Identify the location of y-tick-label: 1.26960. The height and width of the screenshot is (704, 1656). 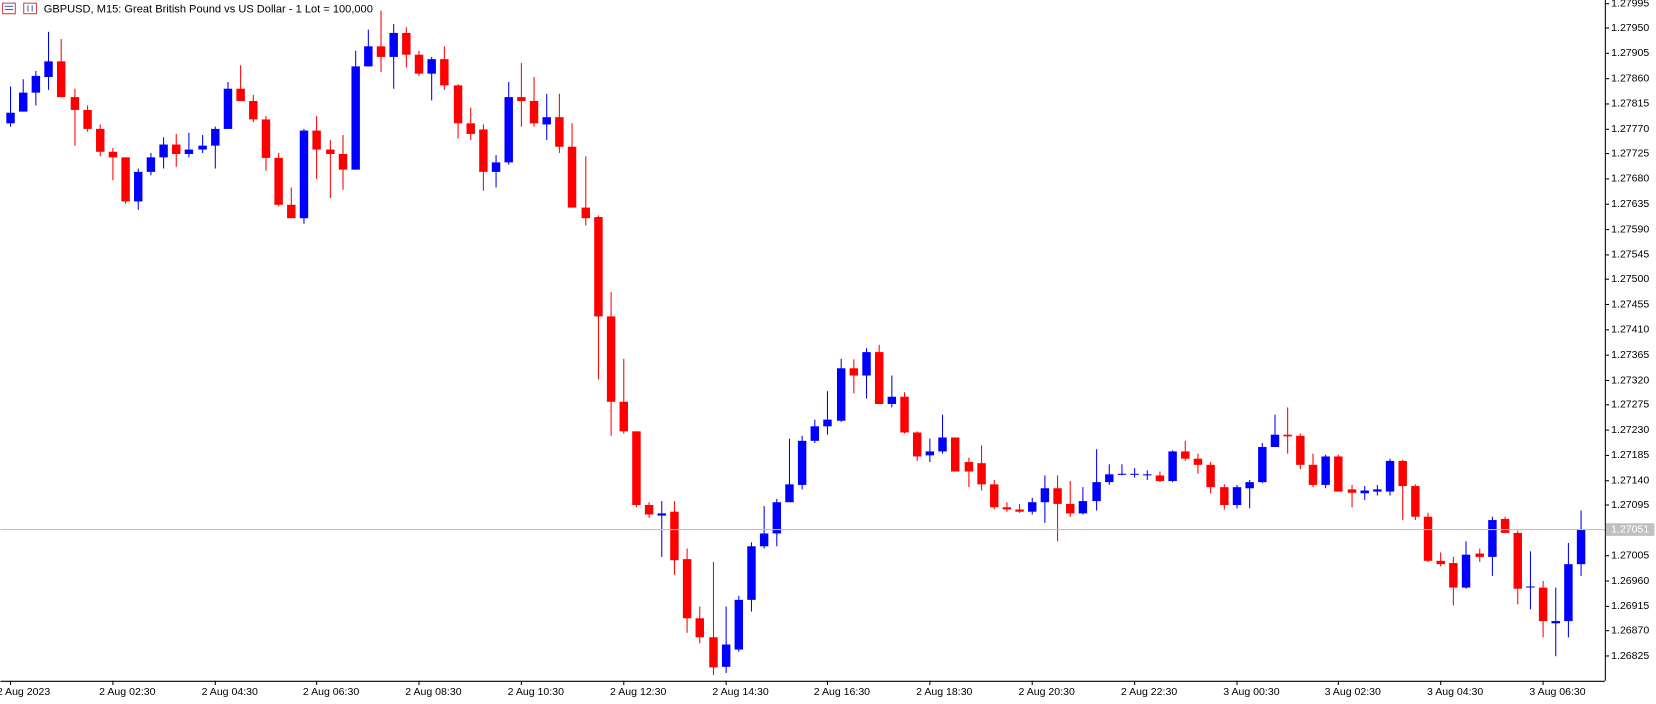
(1630, 581).